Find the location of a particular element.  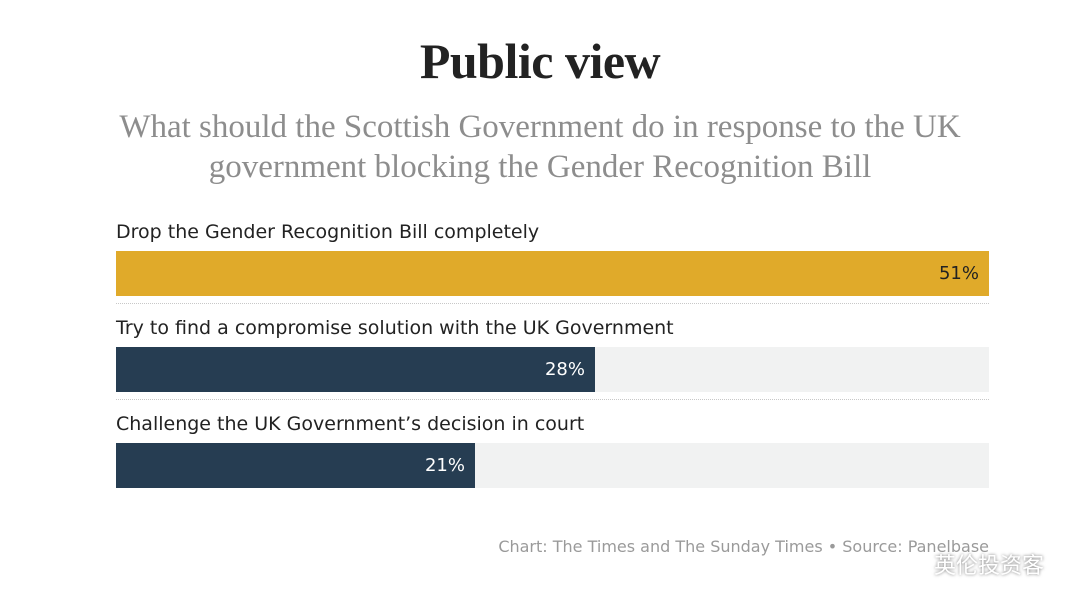

bar-track: 21% is located at coordinates (552, 465).